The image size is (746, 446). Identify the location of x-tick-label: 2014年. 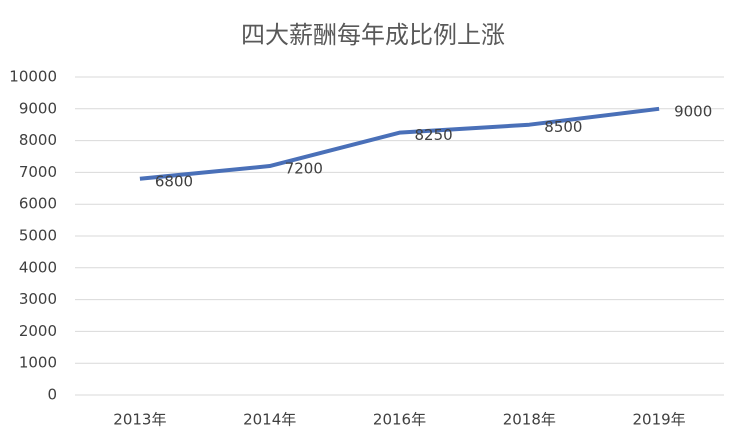
(269, 420).